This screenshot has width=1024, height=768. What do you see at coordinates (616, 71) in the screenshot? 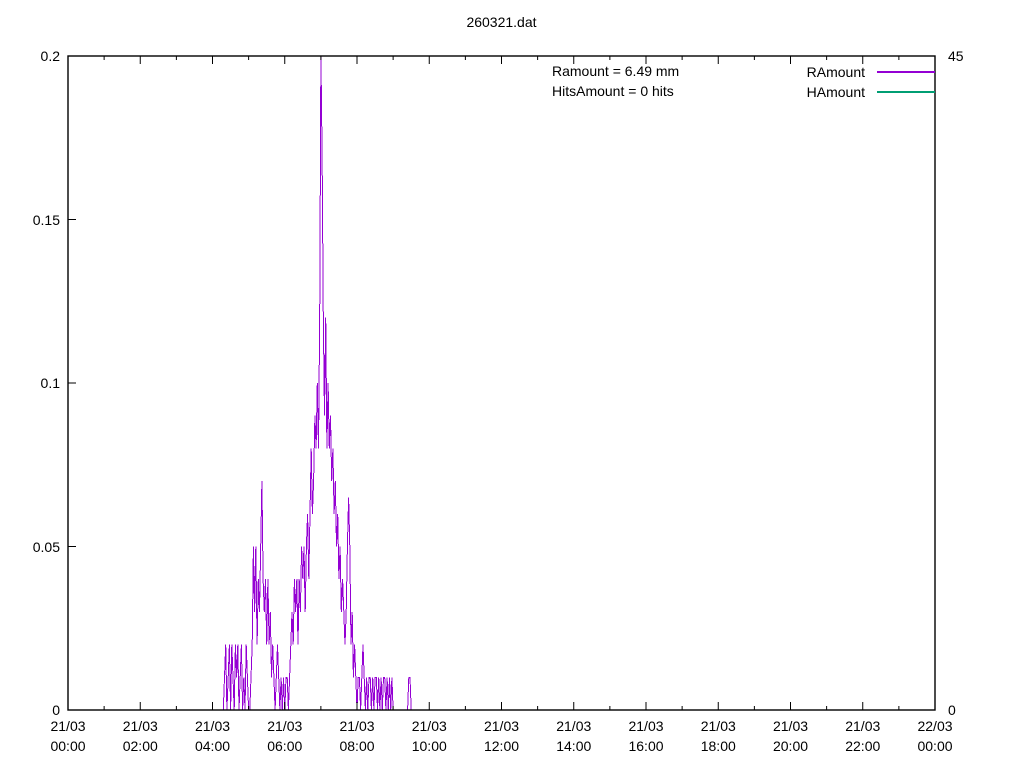
I see `annotation-ramount: Ramount = 6.49 mm` at bounding box center [616, 71].